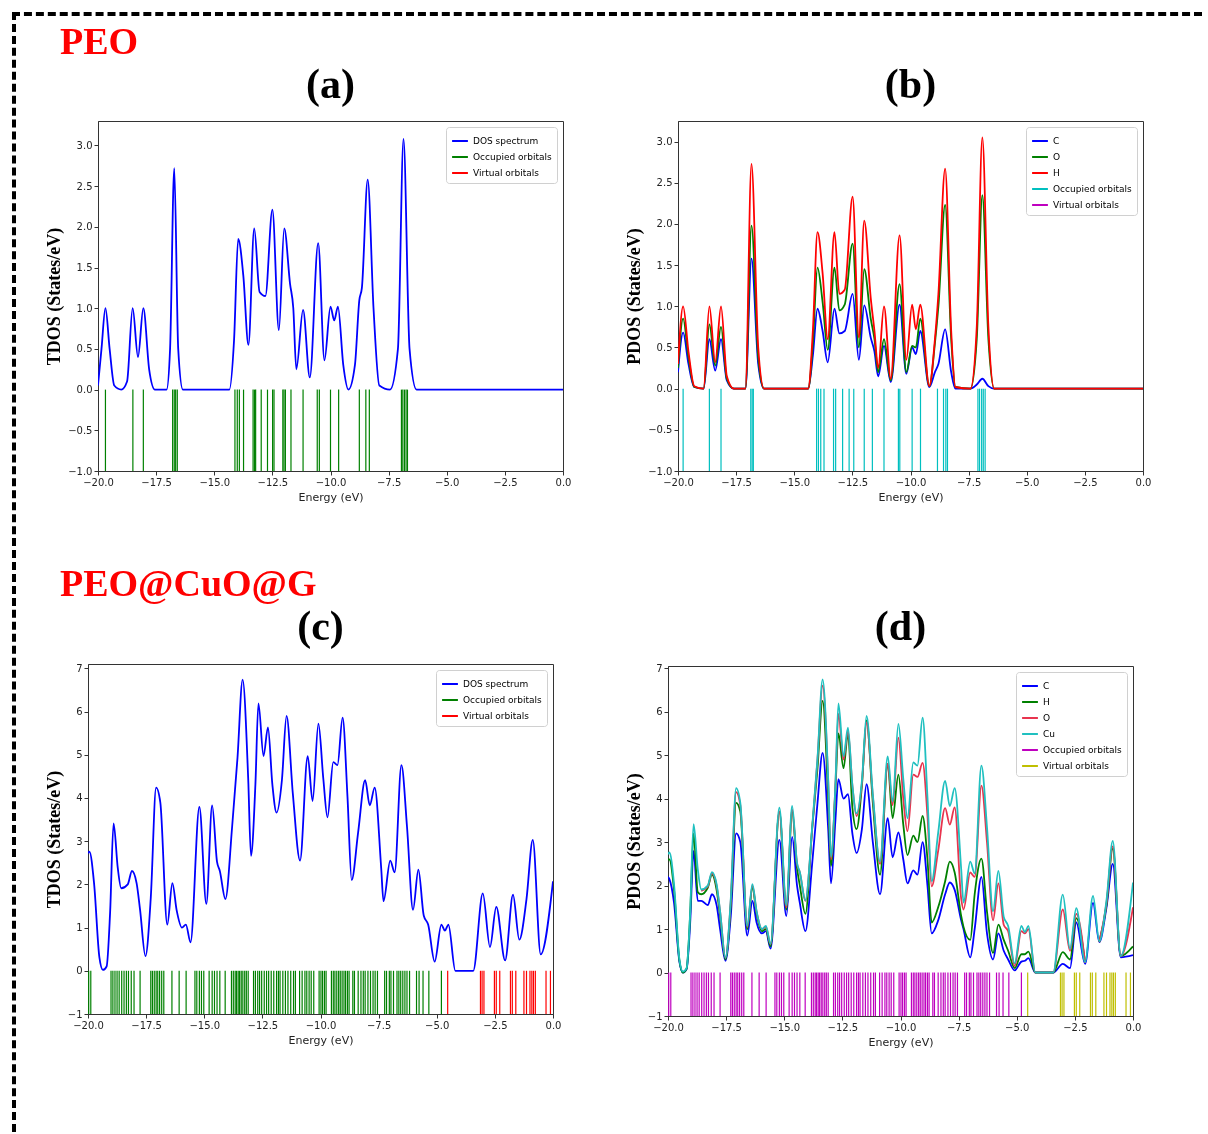 The height and width of the screenshot is (1134, 1208). What do you see at coordinates (900, 627) in the screenshot?
I see `chart-title: (d)` at bounding box center [900, 627].